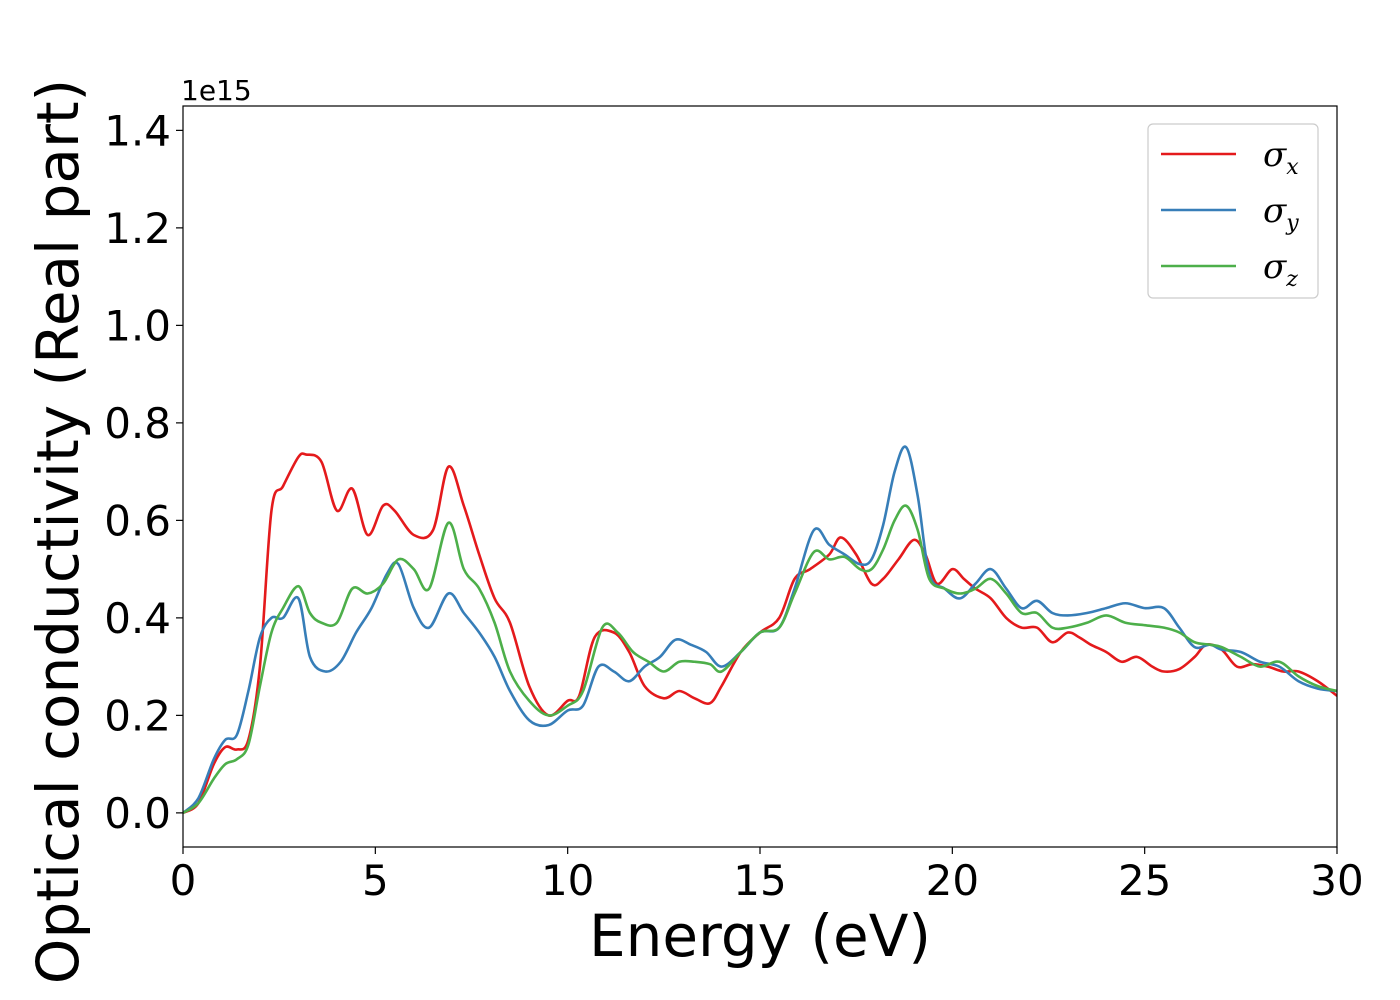 This screenshot has height=1000, width=1400. Describe the element at coordinates (137, 130) in the screenshot. I see `y-tick-label: 1.4` at that location.